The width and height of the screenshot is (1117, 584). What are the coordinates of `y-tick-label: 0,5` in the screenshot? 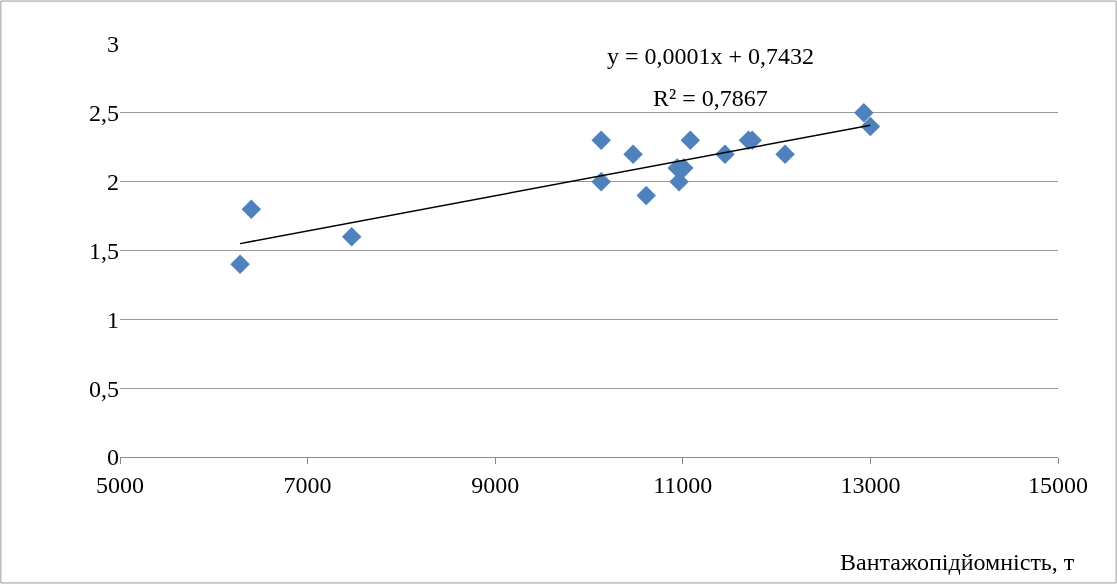 It's located at (104, 388).